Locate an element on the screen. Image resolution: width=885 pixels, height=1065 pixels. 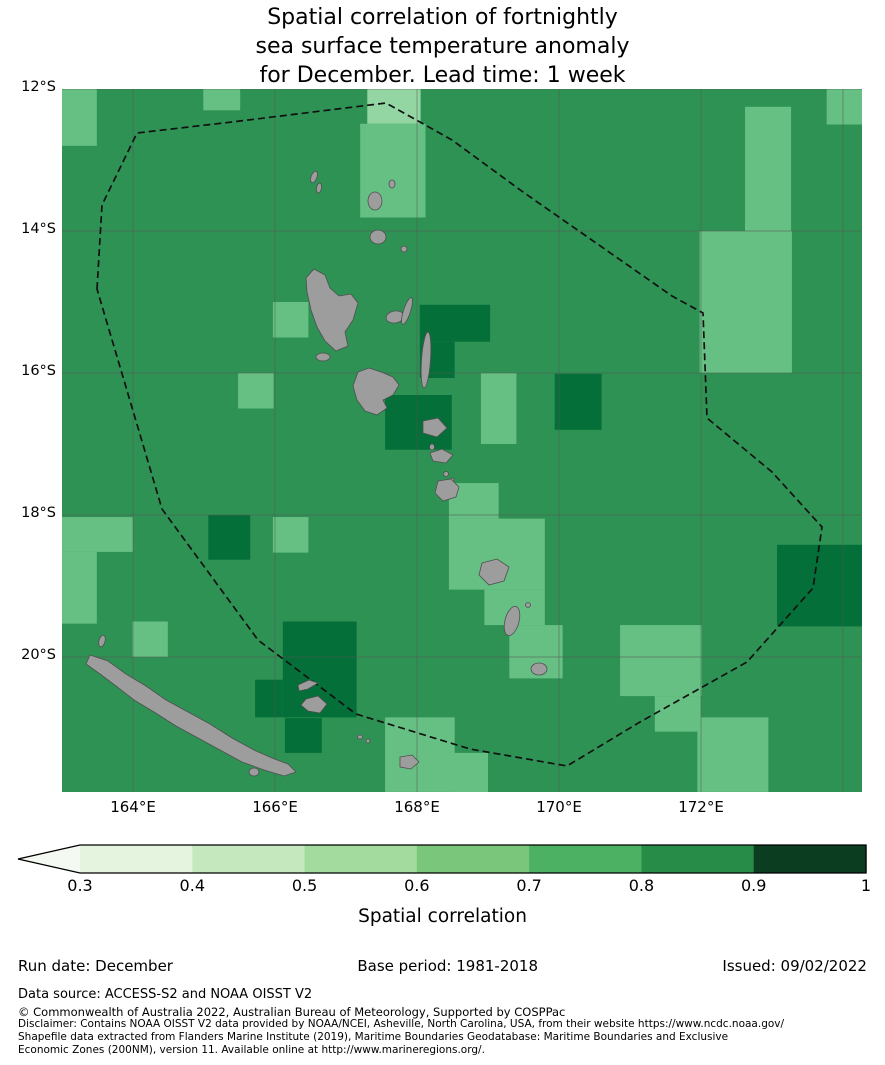
colorbar-label: Spatial correlation is located at coordinates (442, 916).